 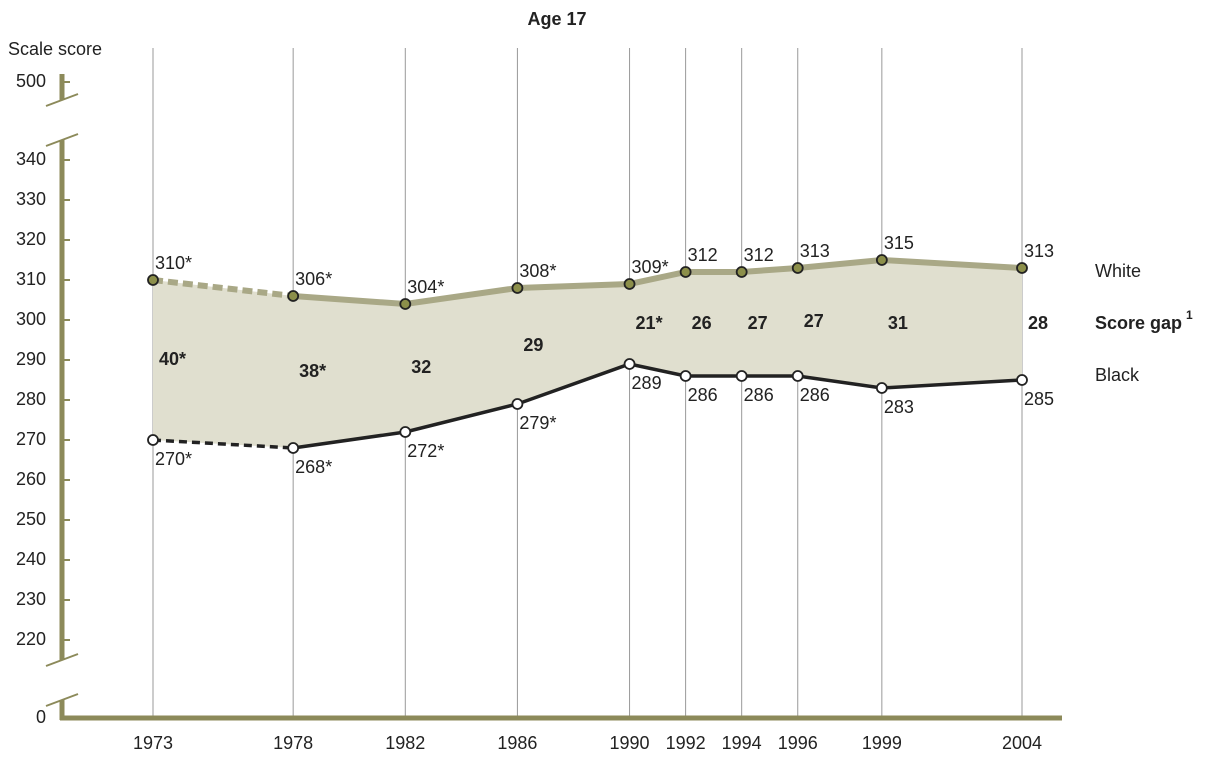 I want to click on gap-label: 40*, so click(x=172, y=359).